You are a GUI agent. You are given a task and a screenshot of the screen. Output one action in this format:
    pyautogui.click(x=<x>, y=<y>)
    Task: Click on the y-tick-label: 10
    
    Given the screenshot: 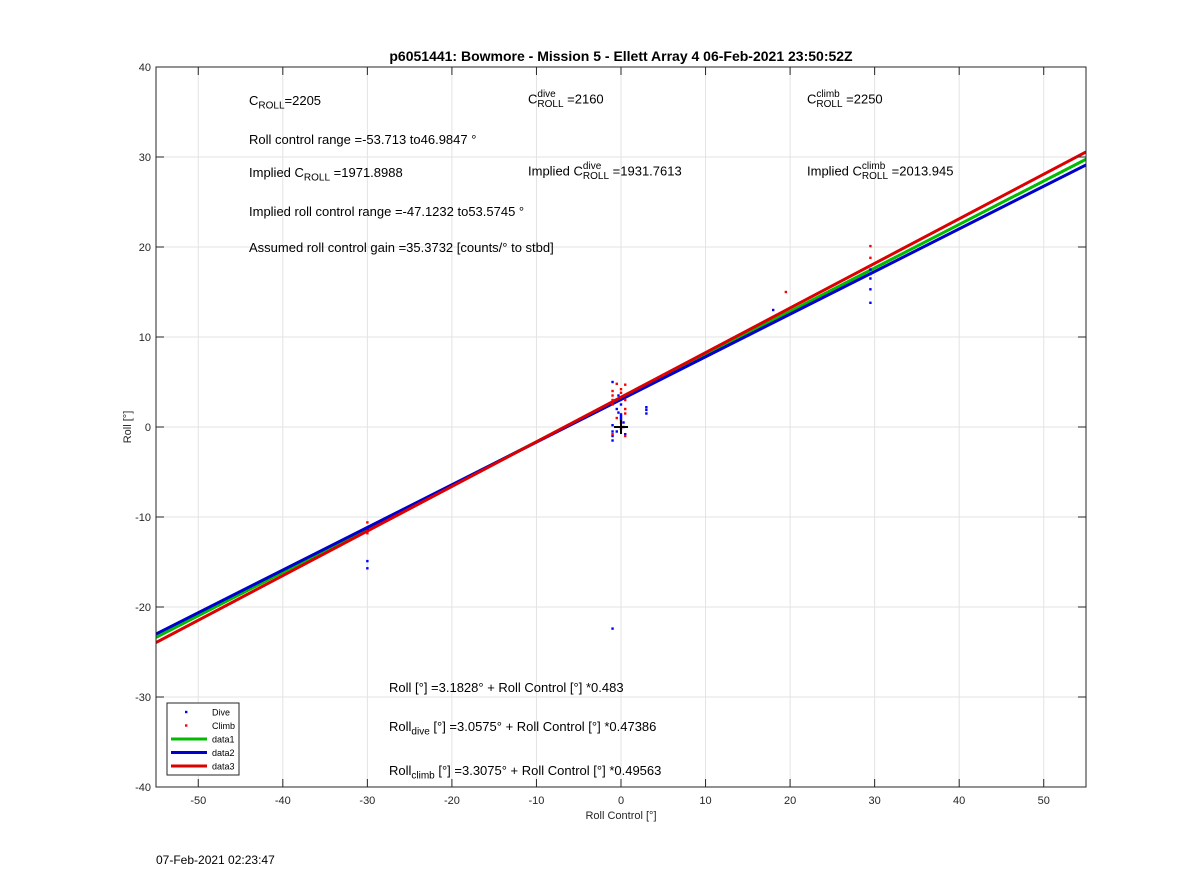 What is the action you would take?
    pyautogui.click(x=145, y=338)
    